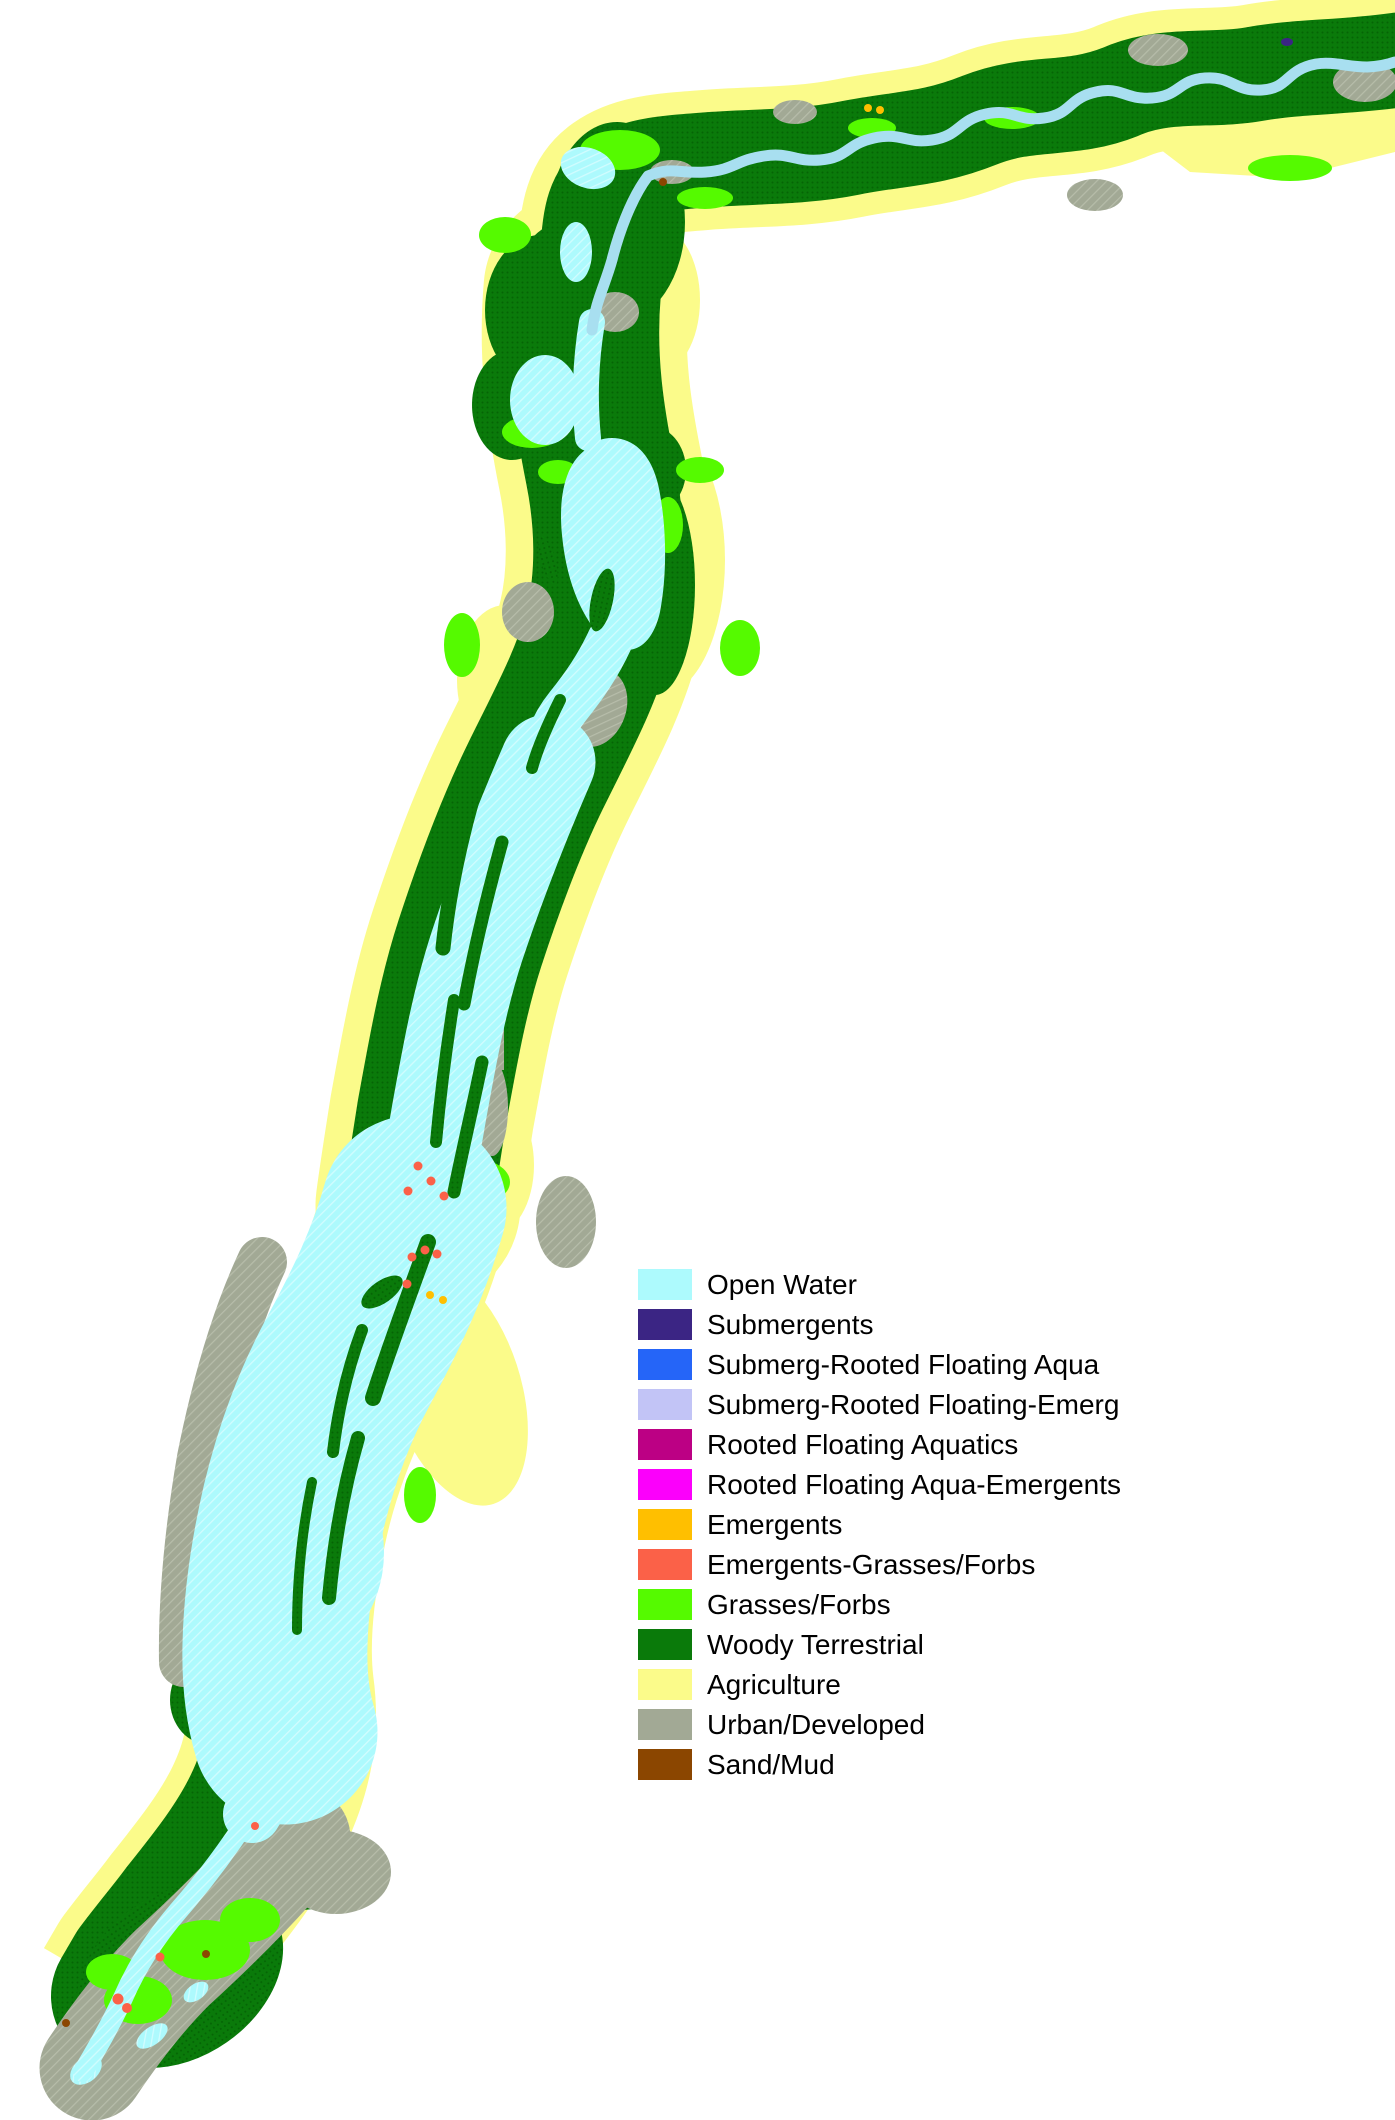 The height and width of the screenshot is (2120, 1395). What do you see at coordinates (879, 1764) in the screenshot?
I see `legend-item-sand-mud: Sand/Mud` at bounding box center [879, 1764].